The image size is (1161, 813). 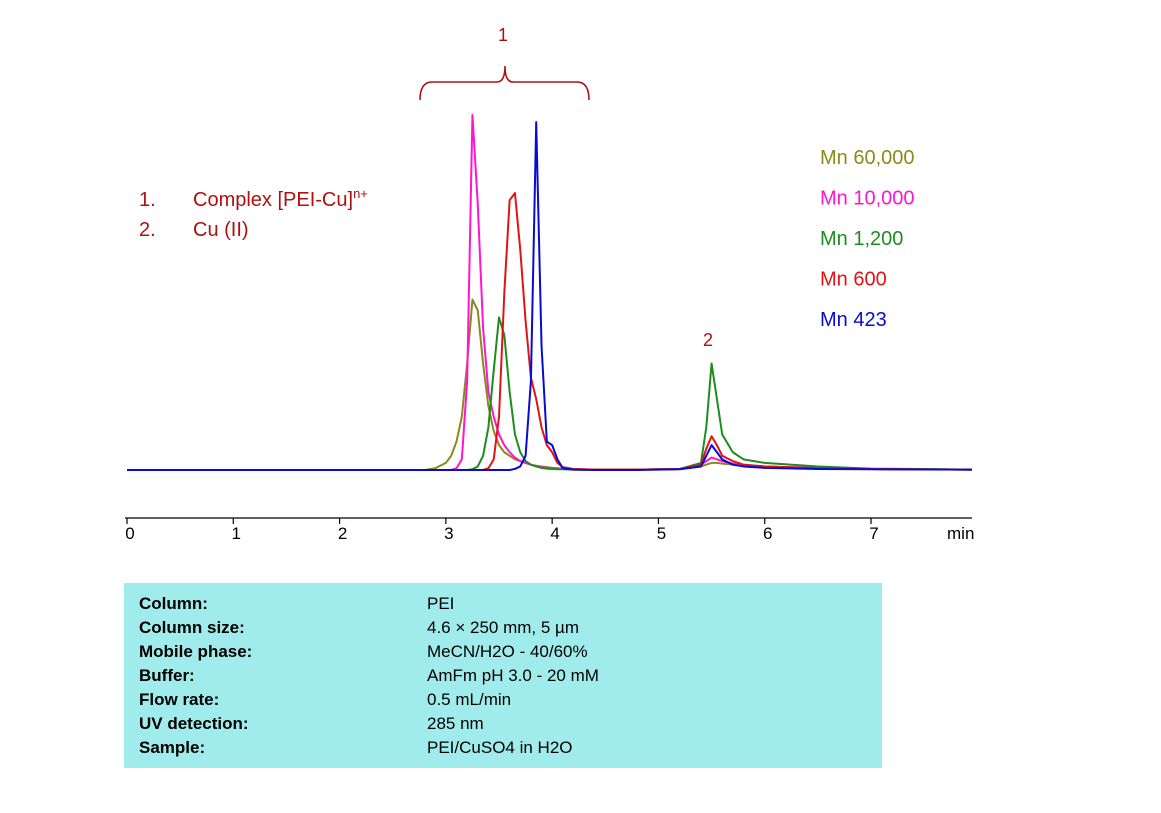 I want to click on legend-entry: Mn 423, so click(x=853, y=320).